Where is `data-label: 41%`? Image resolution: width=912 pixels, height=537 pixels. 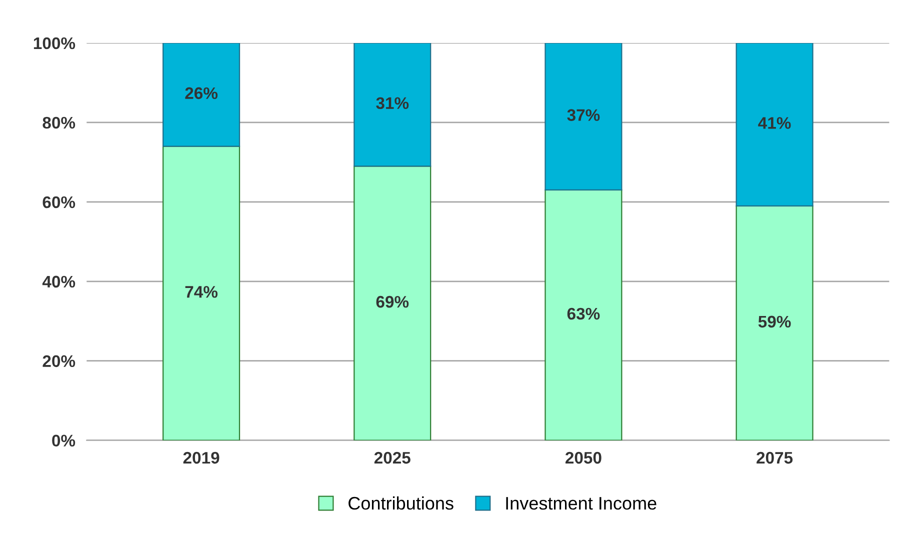
data-label: 41% is located at coordinates (774, 123).